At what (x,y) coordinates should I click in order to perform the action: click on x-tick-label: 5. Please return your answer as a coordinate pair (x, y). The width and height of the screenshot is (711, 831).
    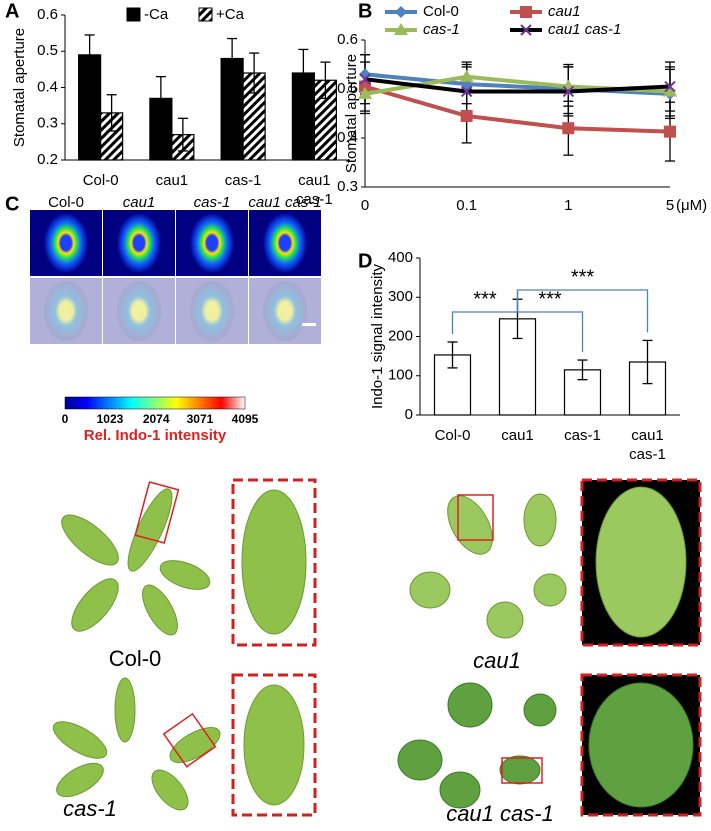
    Looking at the image, I should click on (670, 205).